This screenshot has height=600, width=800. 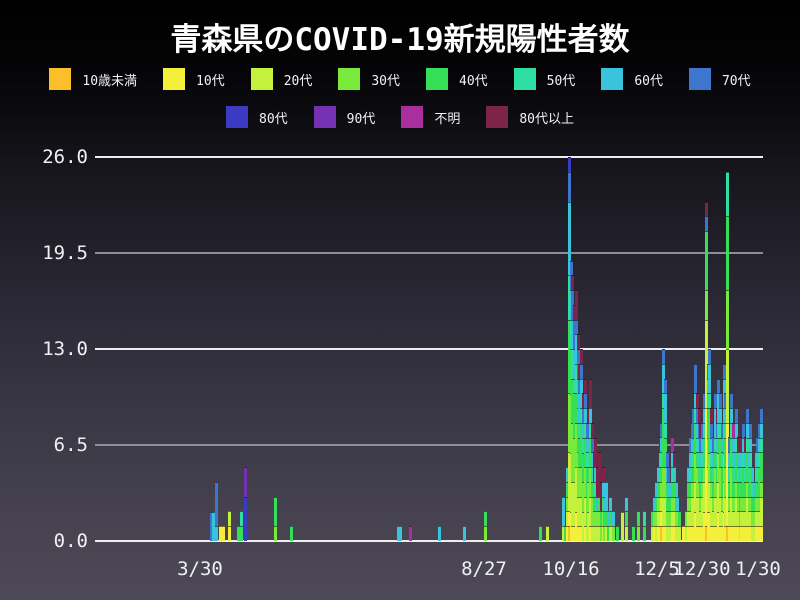 I want to click on legend-label: 90代, so click(x=361, y=119).